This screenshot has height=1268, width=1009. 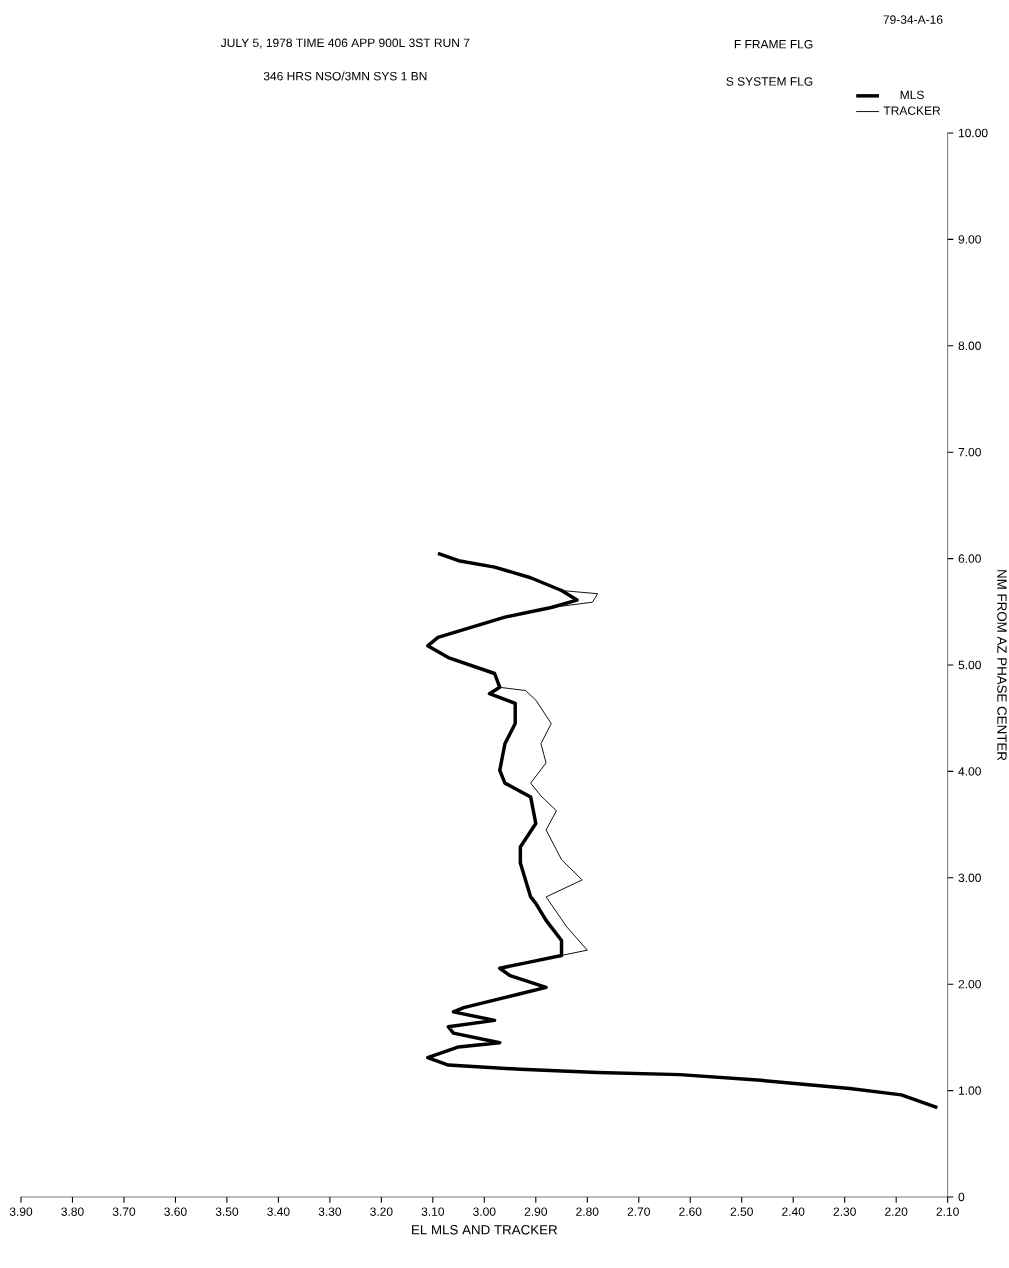 I want to click on x-tick-label: 3.40, so click(x=278, y=1211).